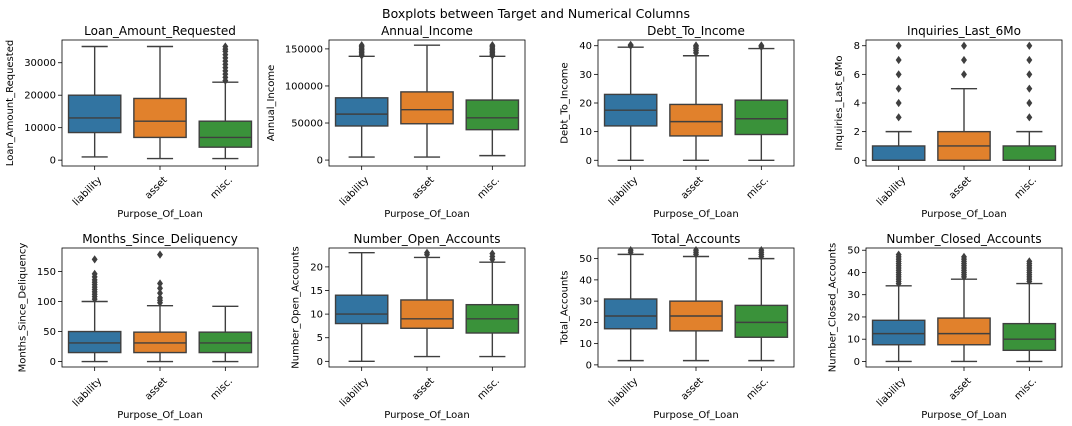 Image resolution: width=1072 pixels, height=426 pixels. I want to click on y-tick-label: 30000, so click(40, 63).